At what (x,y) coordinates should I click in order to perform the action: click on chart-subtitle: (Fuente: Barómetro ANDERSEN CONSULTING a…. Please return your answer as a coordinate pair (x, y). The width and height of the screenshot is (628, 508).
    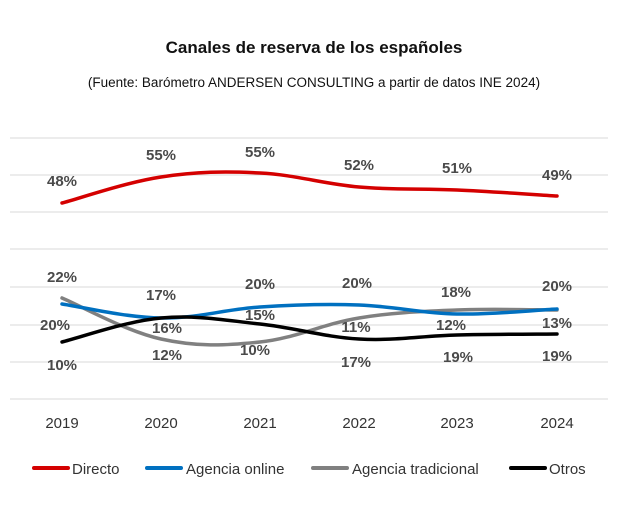
    Looking at the image, I should click on (314, 82).